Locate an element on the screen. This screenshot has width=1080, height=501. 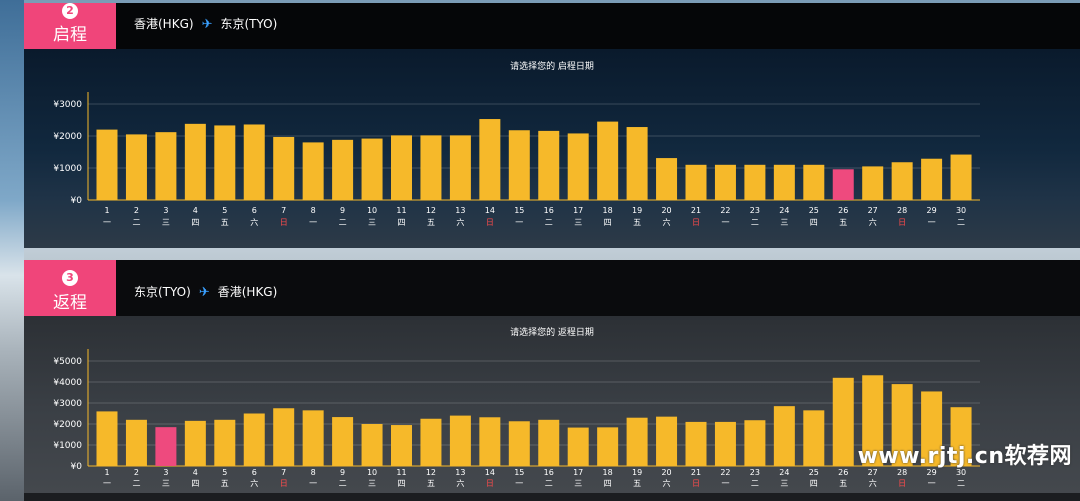
bottom-bar is located at coordinates (552, 497).